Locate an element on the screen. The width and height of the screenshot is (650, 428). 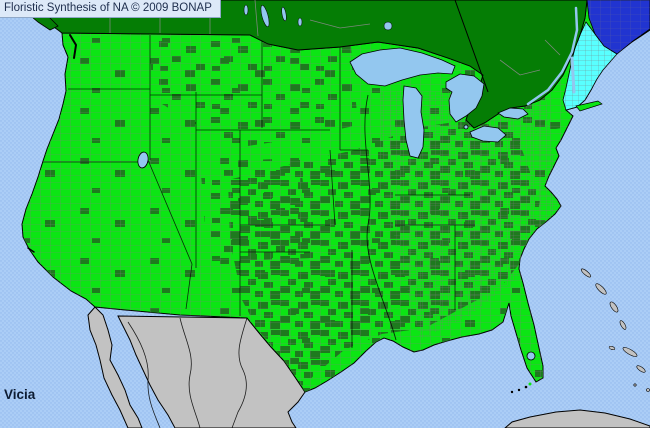
lake-michigan is located at coordinates (413, 122).